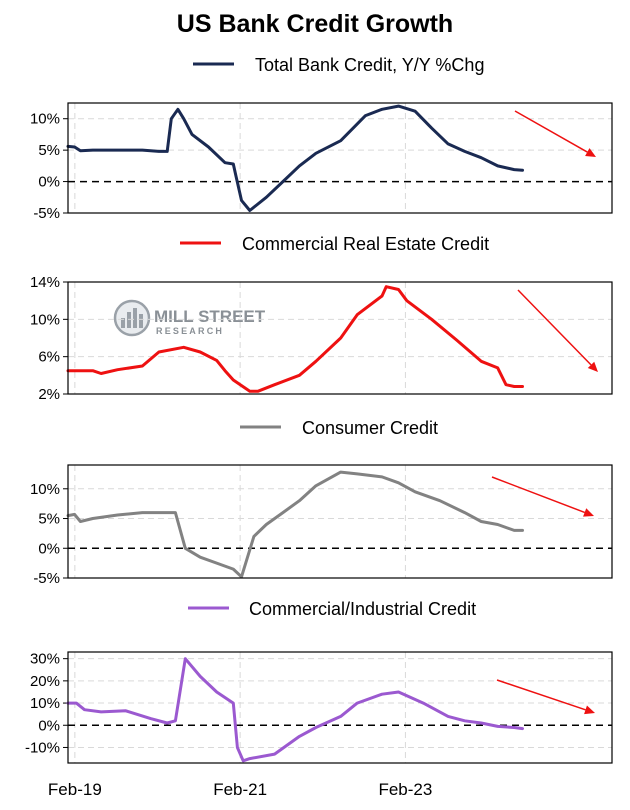 The image size is (630, 810). What do you see at coordinates (538, 495) in the screenshot?
I see `trend-arrow-consumer-credit` at bounding box center [538, 495].